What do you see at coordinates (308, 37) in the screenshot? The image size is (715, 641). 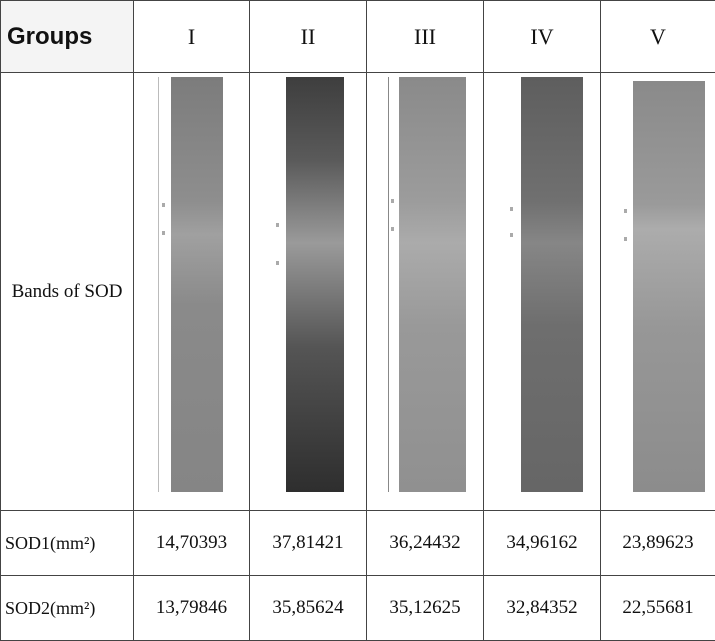 I see `header-cell: II` at bounding box center [308, 37].